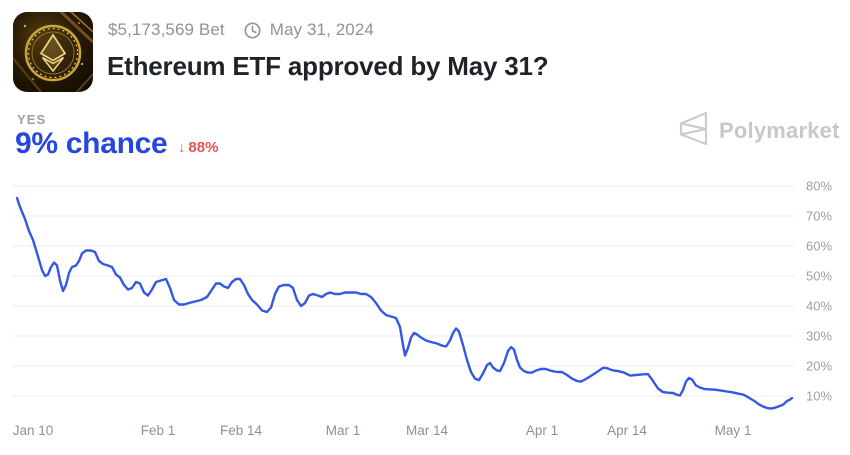 This screenshot has height=455, width=850. What do you see at coordinates (343, 430) in the screenshot?
I see `x-axis-tick-label: Mar 1` at bounding box center [343, 430].